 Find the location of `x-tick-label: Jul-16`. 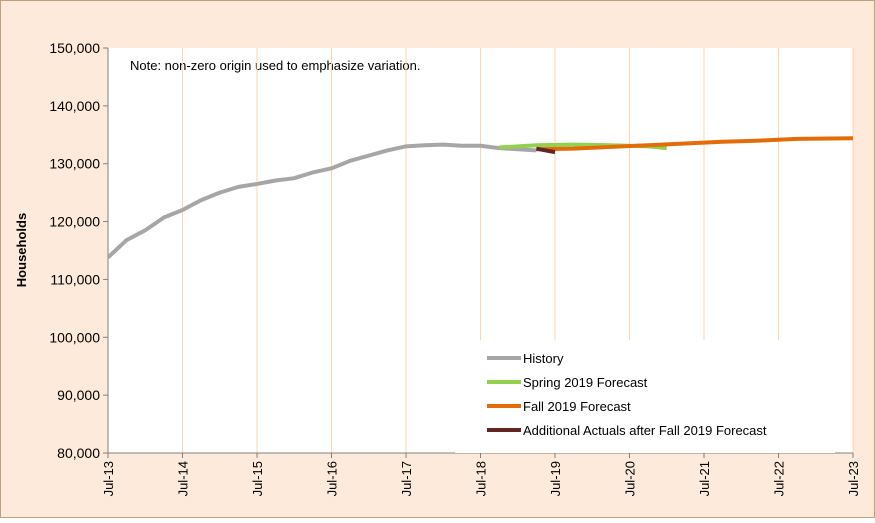

x-tick-label: Jul-16 is located at coordinates (332, 478).